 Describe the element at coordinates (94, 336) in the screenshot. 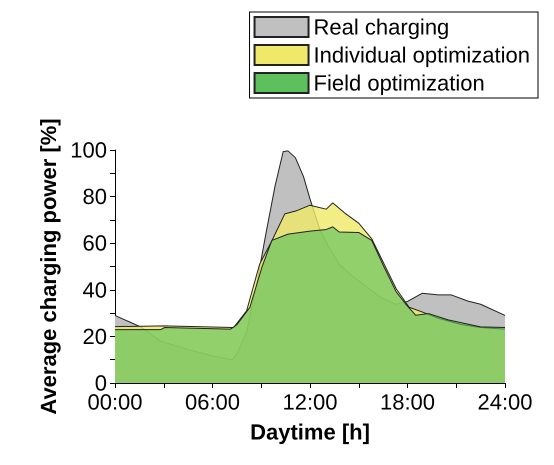

I see `y-tick-label: 20` at that location.